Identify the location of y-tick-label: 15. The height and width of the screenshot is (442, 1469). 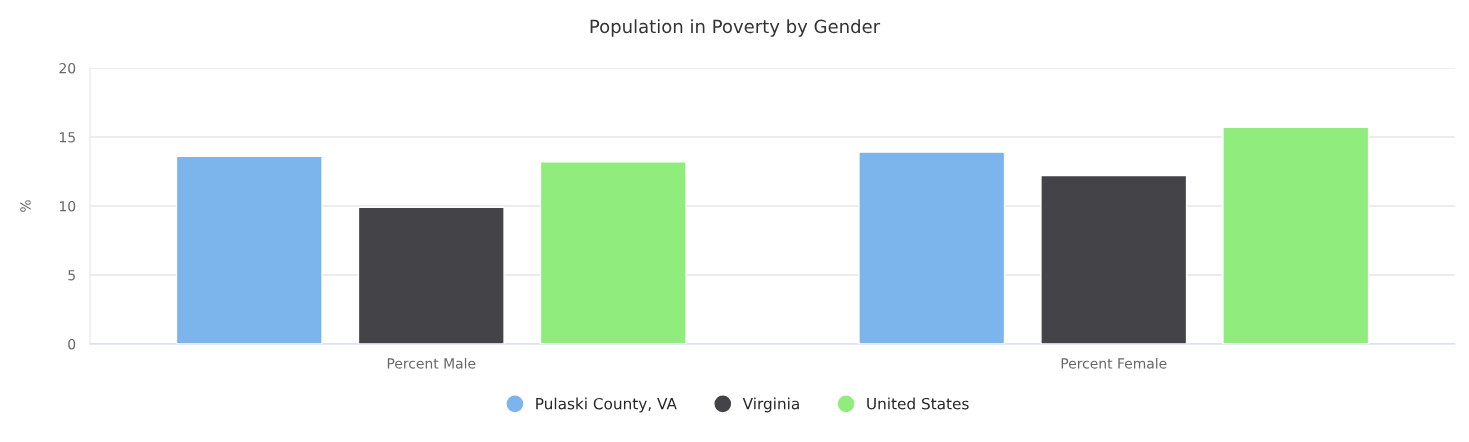
(67, 137).